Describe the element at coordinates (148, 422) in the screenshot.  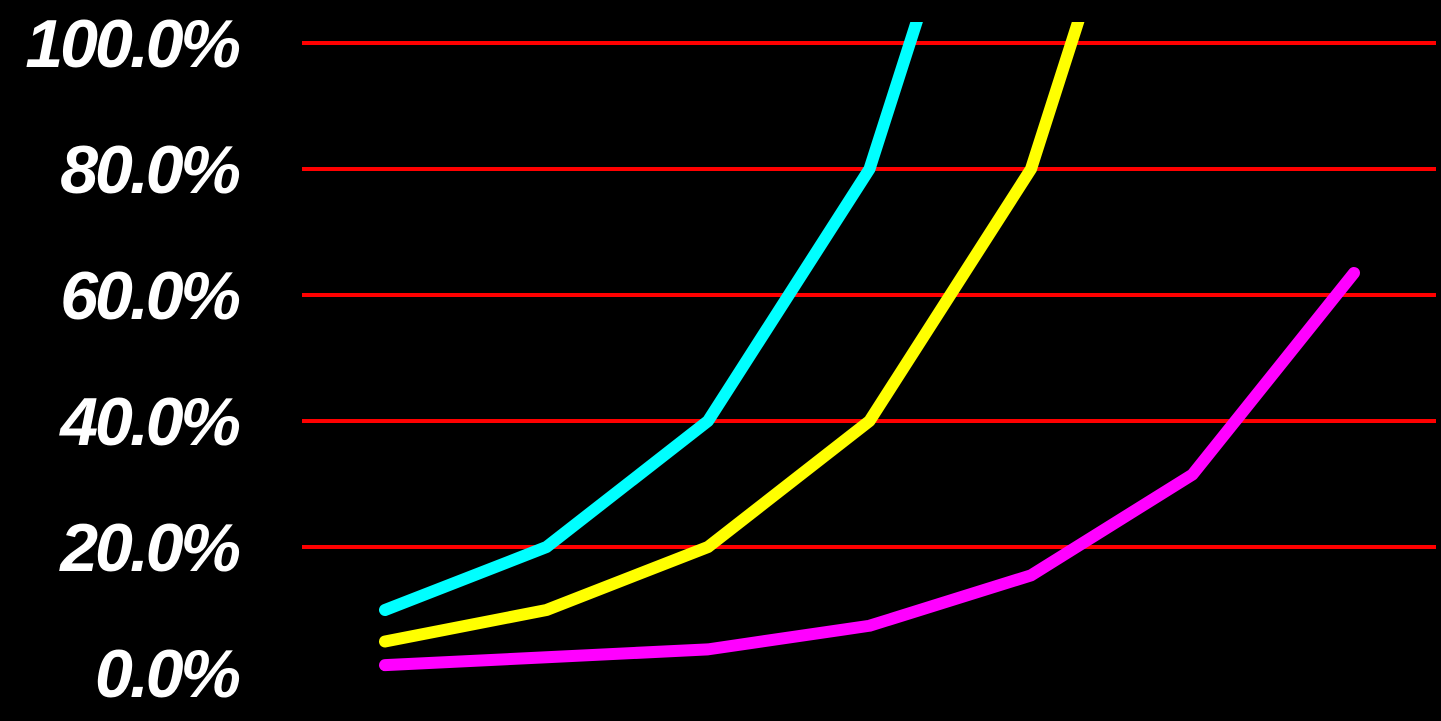
I see `y-tick-label: 40.0%` at that location.